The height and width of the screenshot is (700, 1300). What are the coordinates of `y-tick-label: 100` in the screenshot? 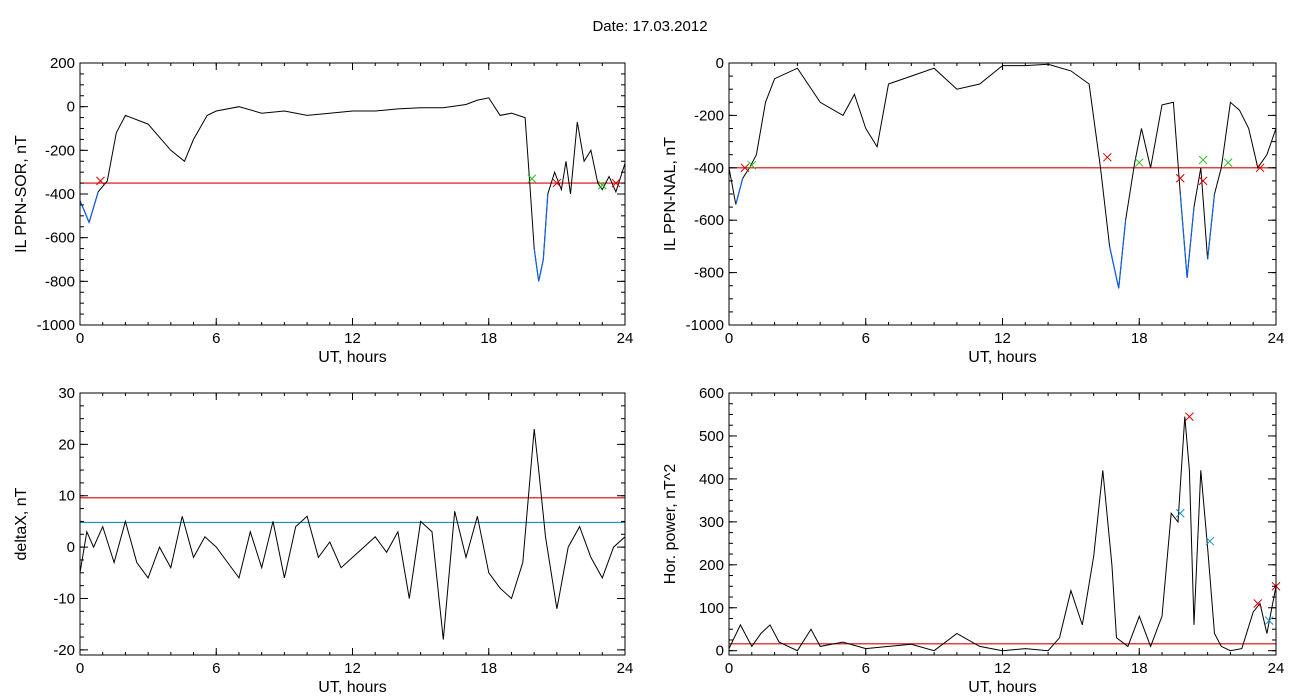 It's located at (711, 608).